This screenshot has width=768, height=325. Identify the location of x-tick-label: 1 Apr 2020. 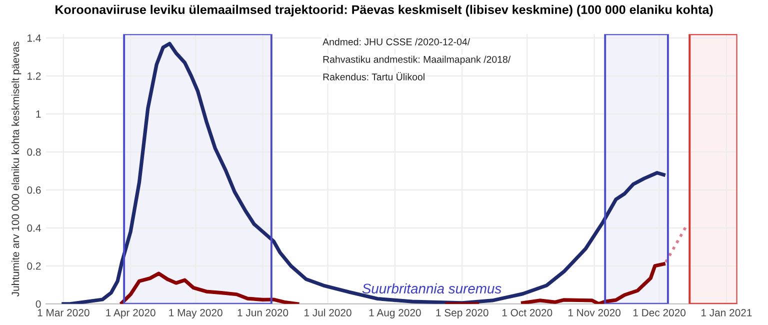
(131, 313).